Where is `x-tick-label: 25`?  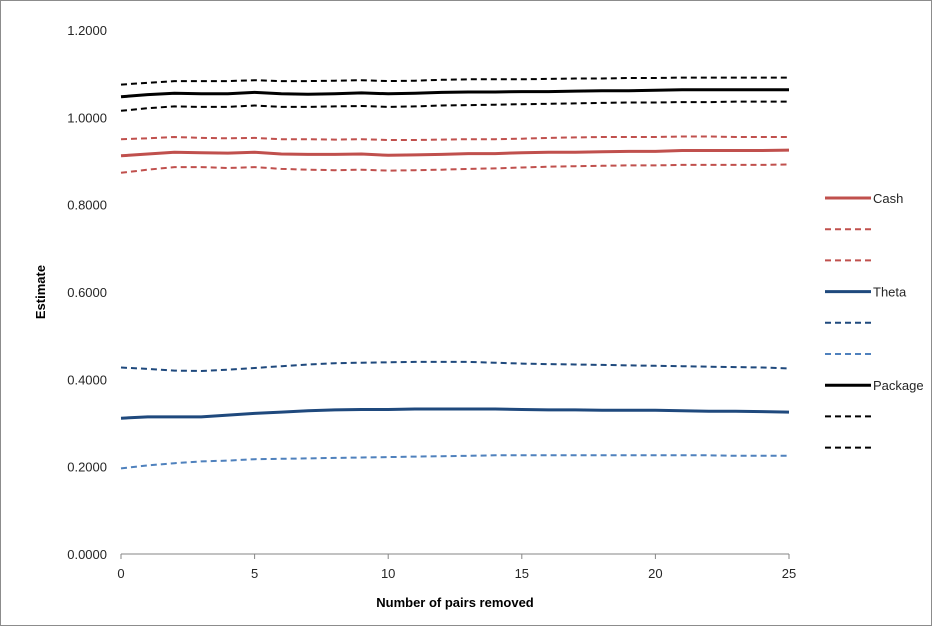
x-tick-label: 25 is located at coordinates (789, 573).